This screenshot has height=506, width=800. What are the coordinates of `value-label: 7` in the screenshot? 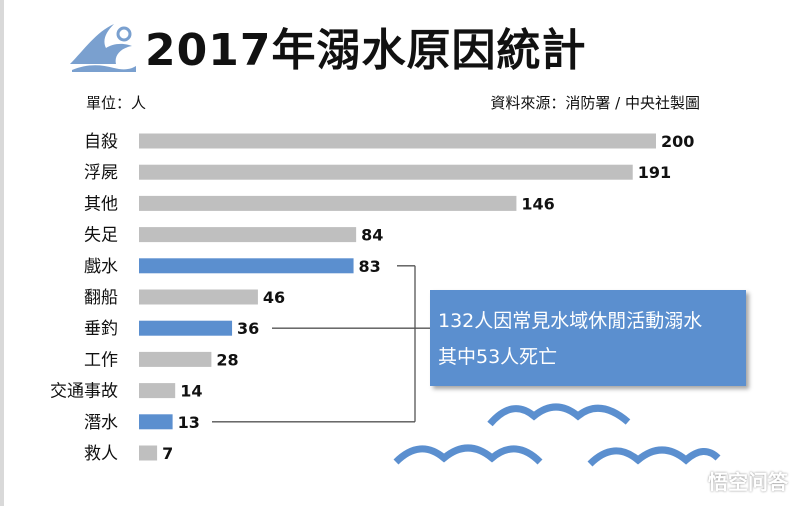 It's located at (167, 453).